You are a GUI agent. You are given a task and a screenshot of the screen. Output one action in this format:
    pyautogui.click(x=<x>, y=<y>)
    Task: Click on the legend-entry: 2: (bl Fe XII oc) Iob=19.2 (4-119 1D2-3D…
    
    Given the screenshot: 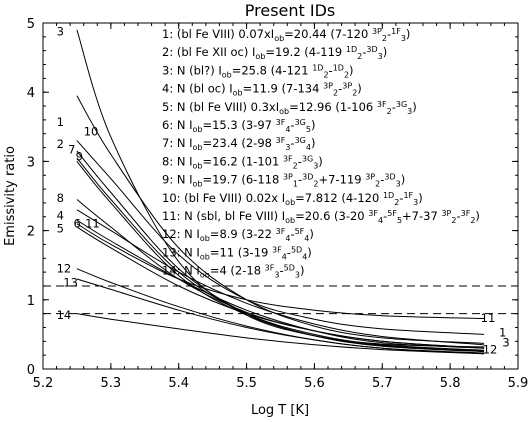 What is the action you would take?
    pyautogui.click(x=274, y=53)
    